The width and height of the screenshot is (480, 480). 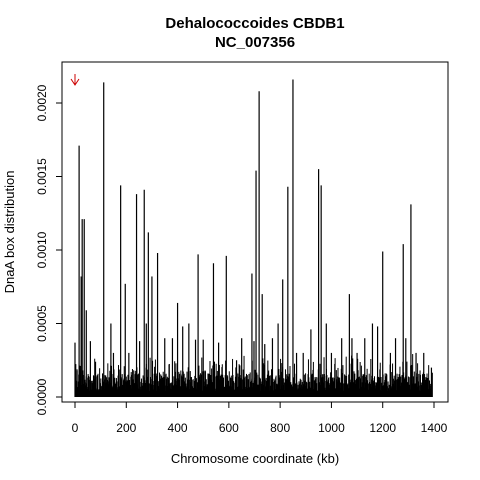 What do you see at coordinates (126, 428) in the screenshot?
I see `x-tick-label: 200` at bounding box center [126, 428].